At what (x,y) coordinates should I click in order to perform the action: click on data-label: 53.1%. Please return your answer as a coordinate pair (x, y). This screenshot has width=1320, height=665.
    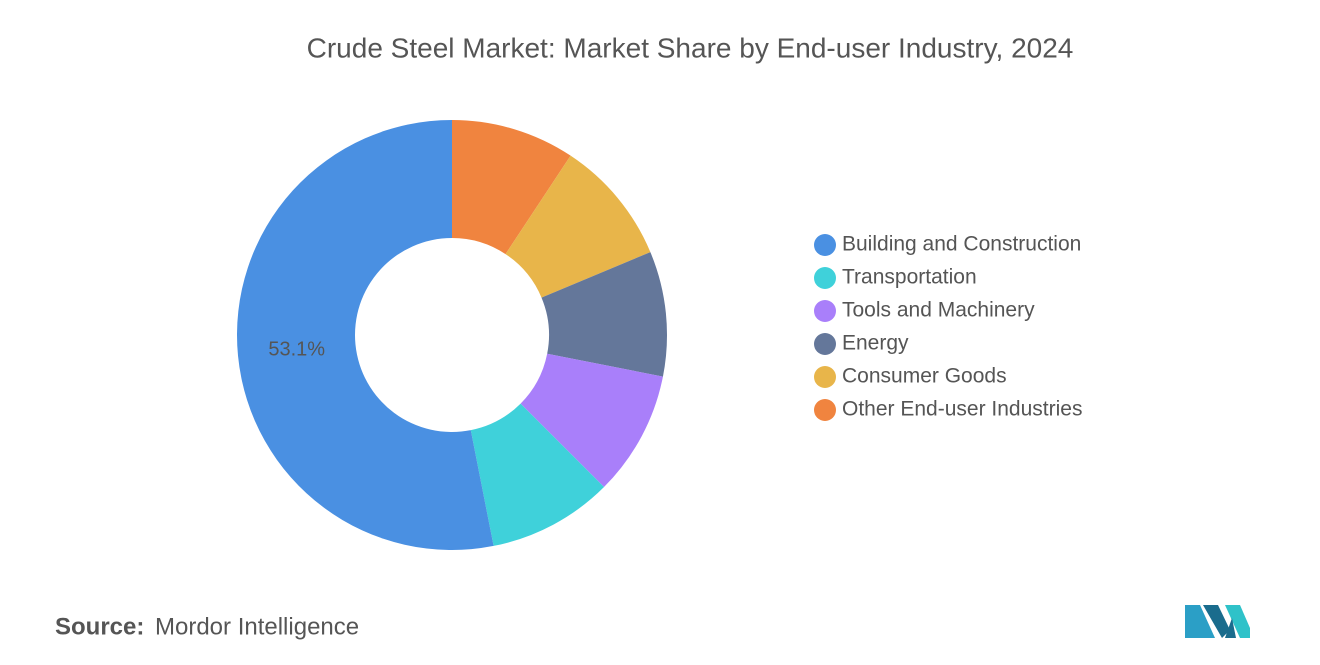
    Looking at the image, I should click on (296, 349).